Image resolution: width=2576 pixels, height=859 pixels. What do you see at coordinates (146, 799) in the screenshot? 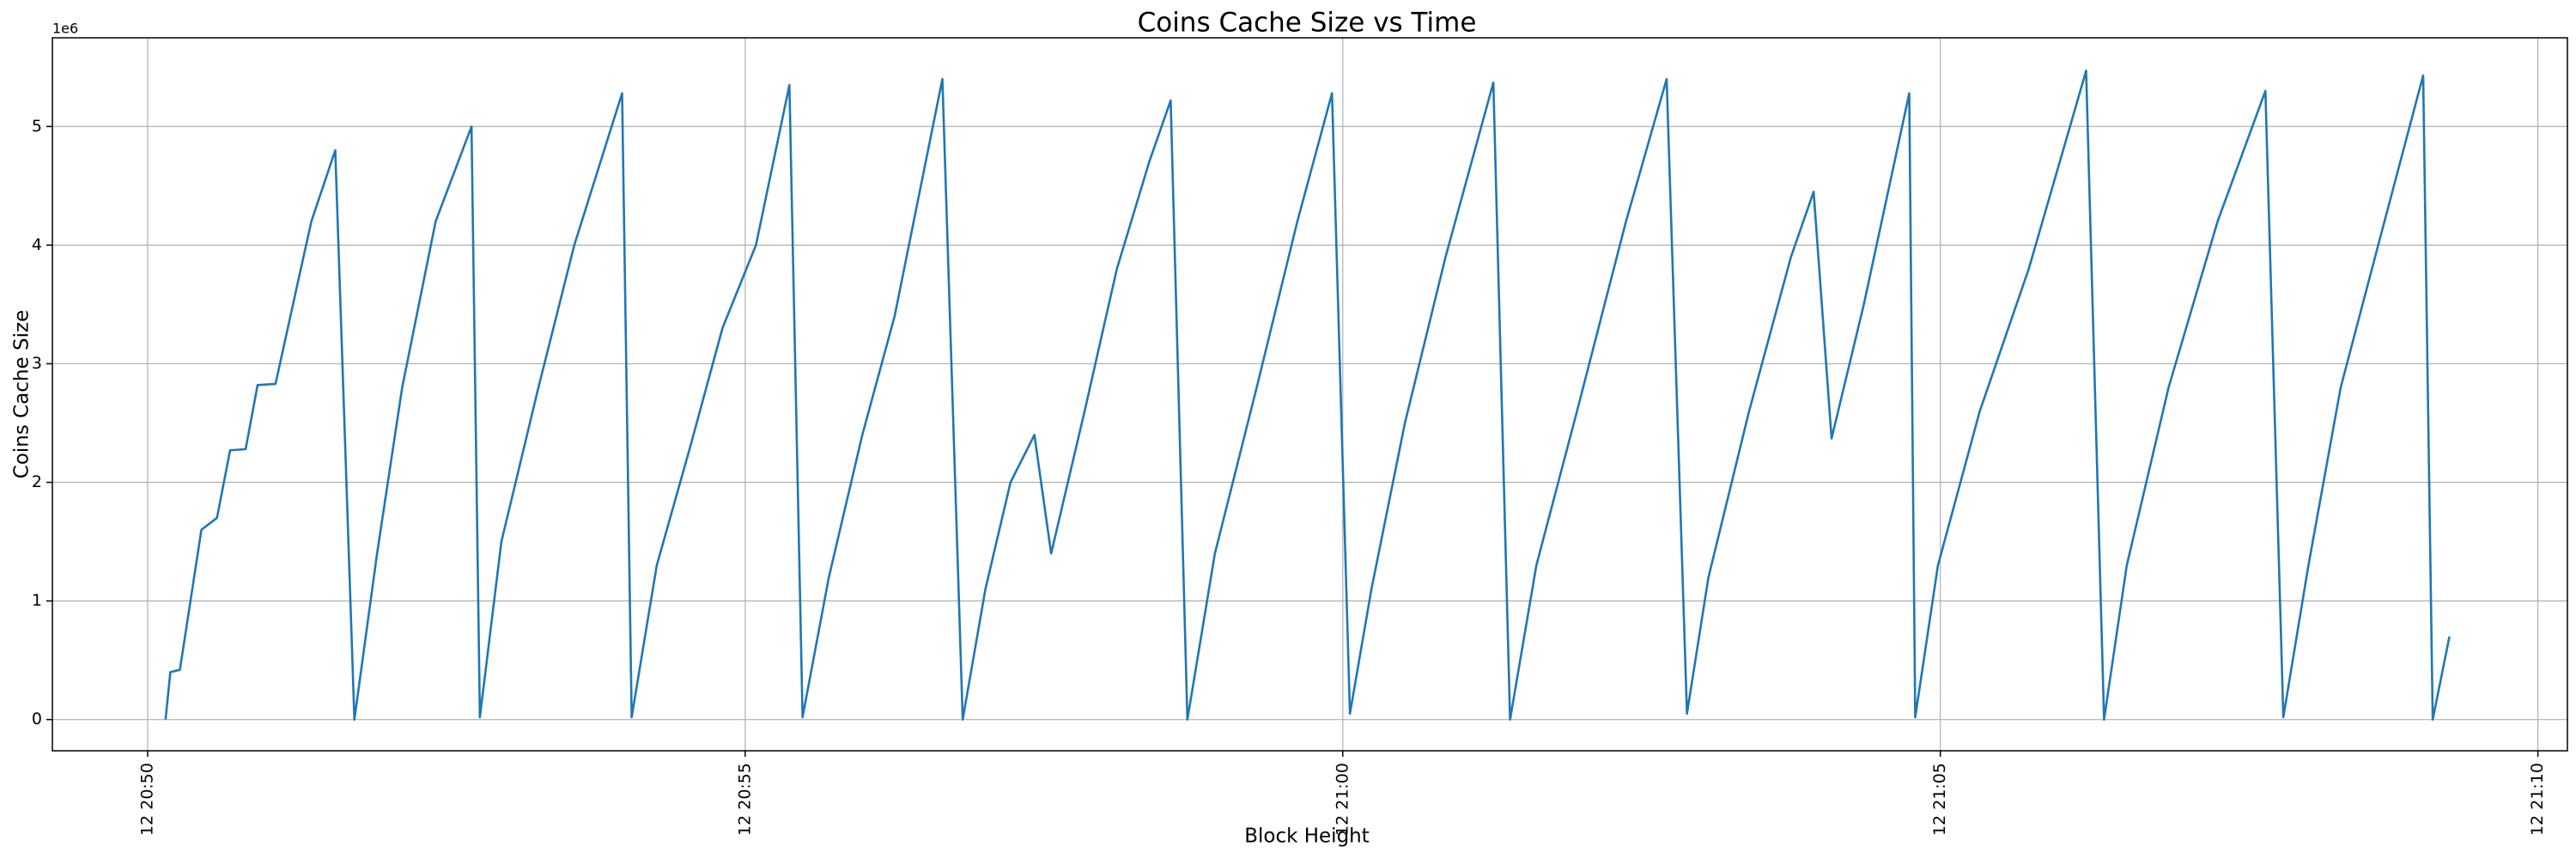
I see `x-tick-label: 12 20:50` at bounding box center [146, 799].